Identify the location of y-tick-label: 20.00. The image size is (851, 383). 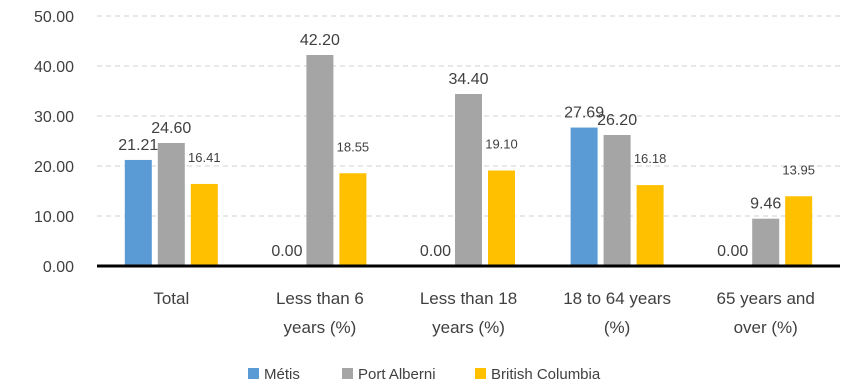
(54, 167).